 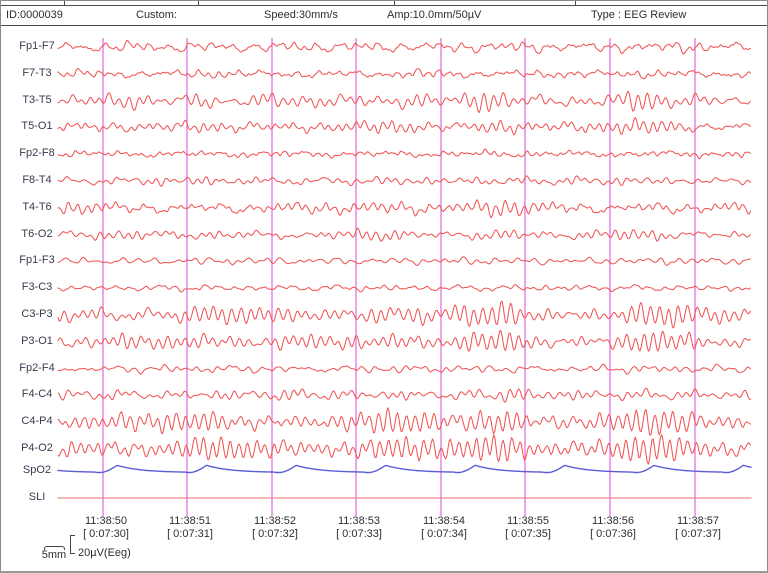 I want to click on time-value: 11:38:55, so click(x=527, y=521).